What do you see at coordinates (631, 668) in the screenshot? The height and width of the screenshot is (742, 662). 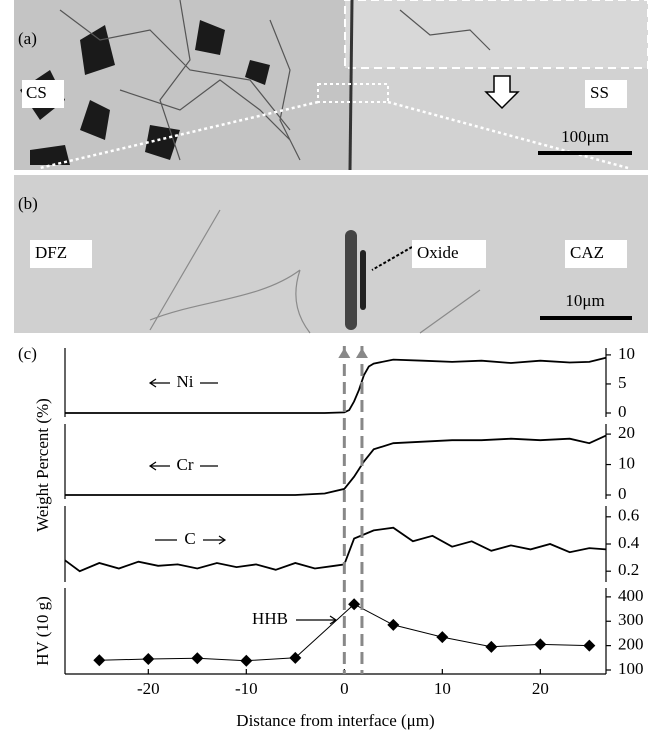 I see `y-tick-label: 100` at bounding box center [631, 668].